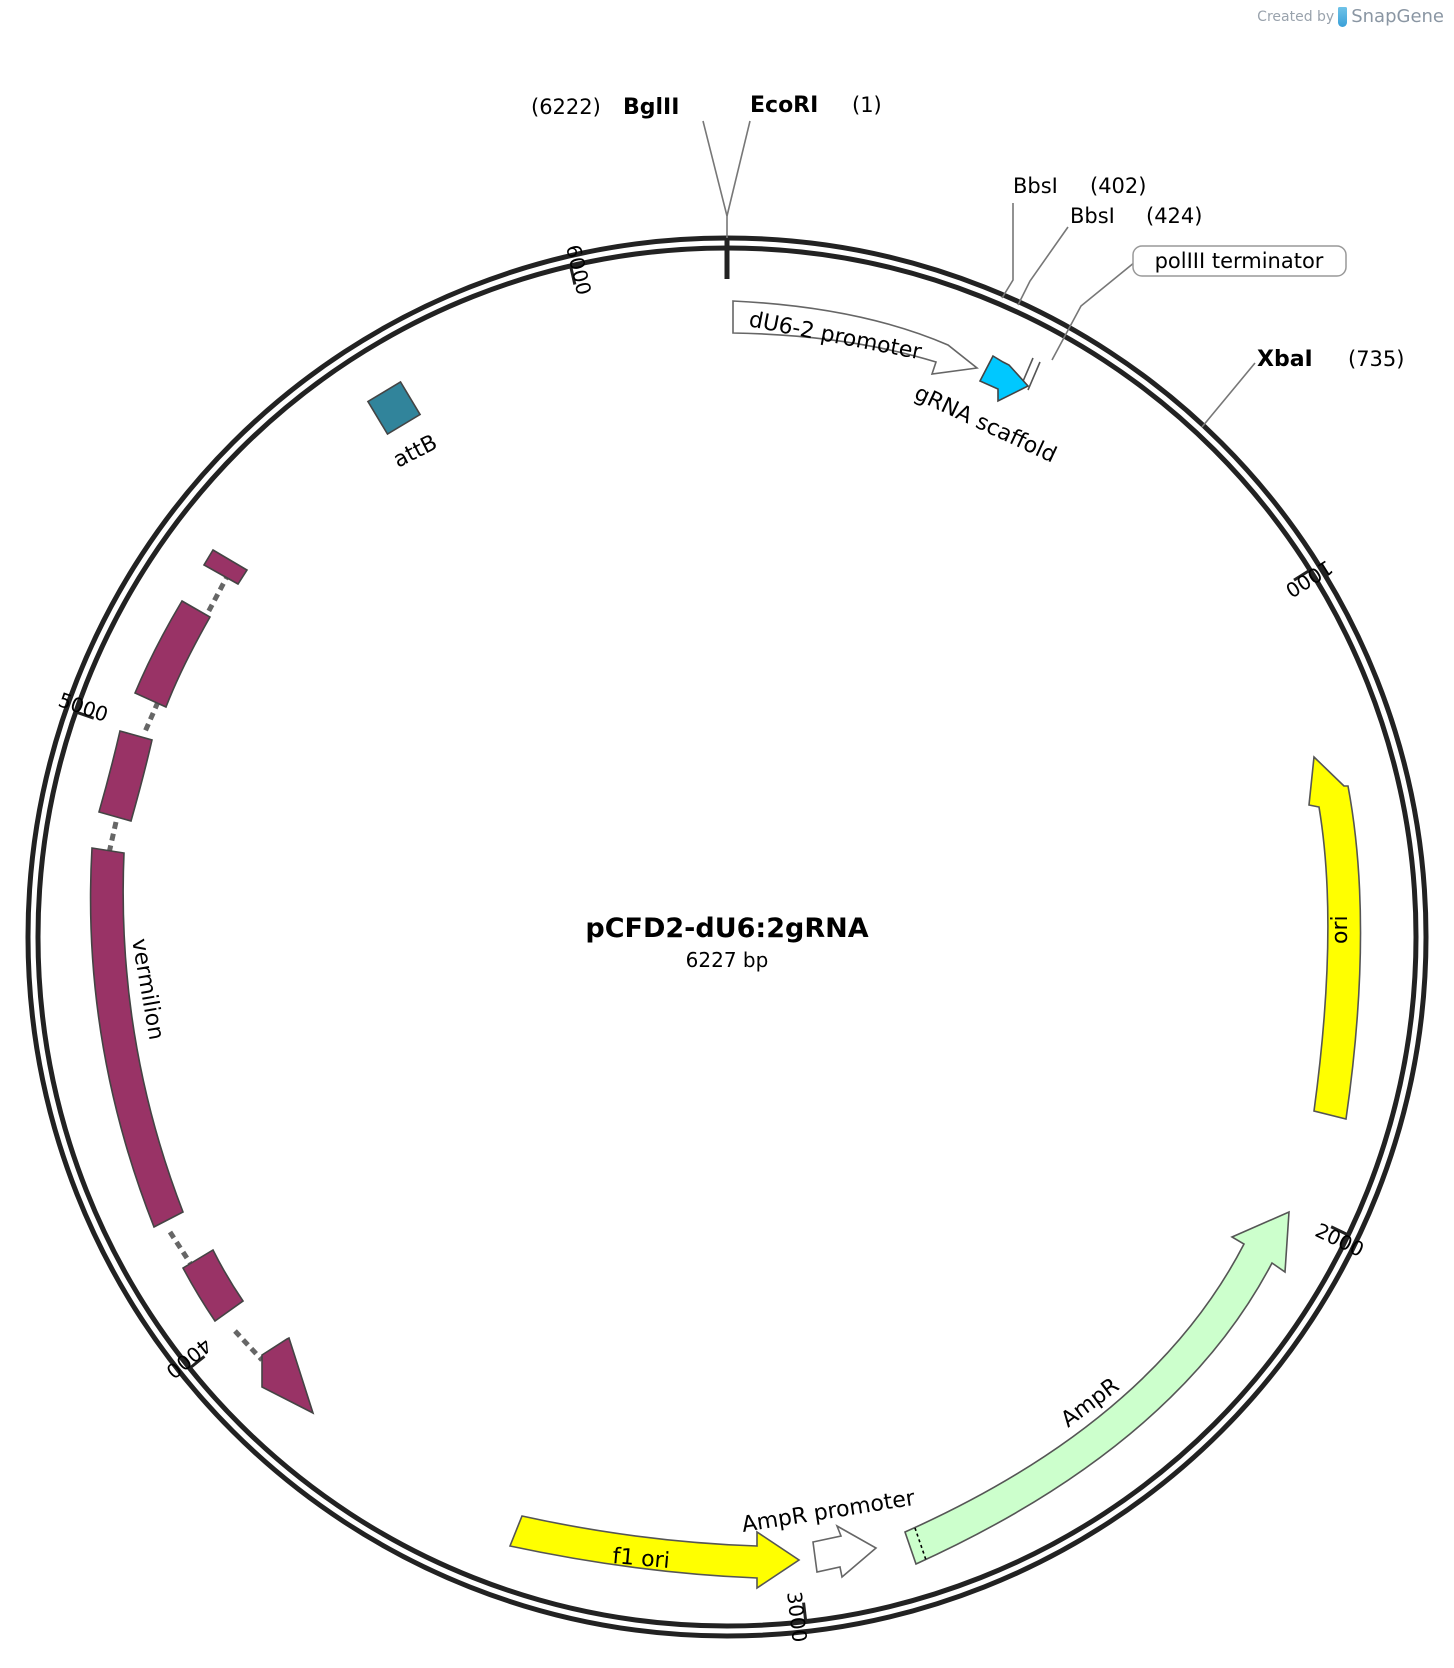 Image resolution: width=1454 pixels, height=1668 pixels. What do you see at coordinates (1034, 376) in the screenshot?
I see `poliii-terminator-mark-b` at bounding box center [1034, 376].